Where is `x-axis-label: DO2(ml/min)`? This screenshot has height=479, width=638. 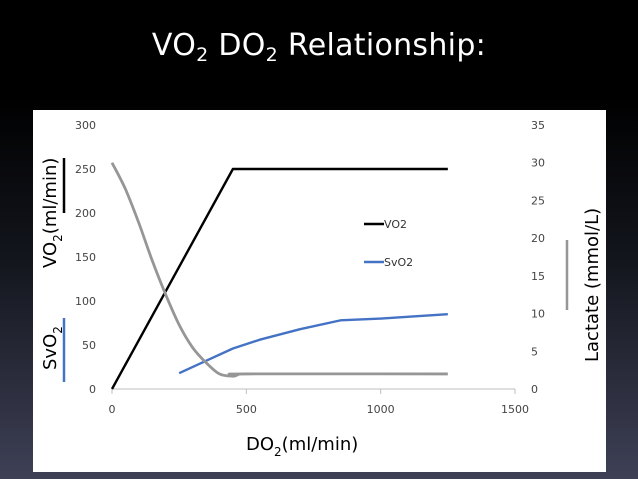 x-axis-label: DO2(ml/min) is located at coordinates (302, 446).